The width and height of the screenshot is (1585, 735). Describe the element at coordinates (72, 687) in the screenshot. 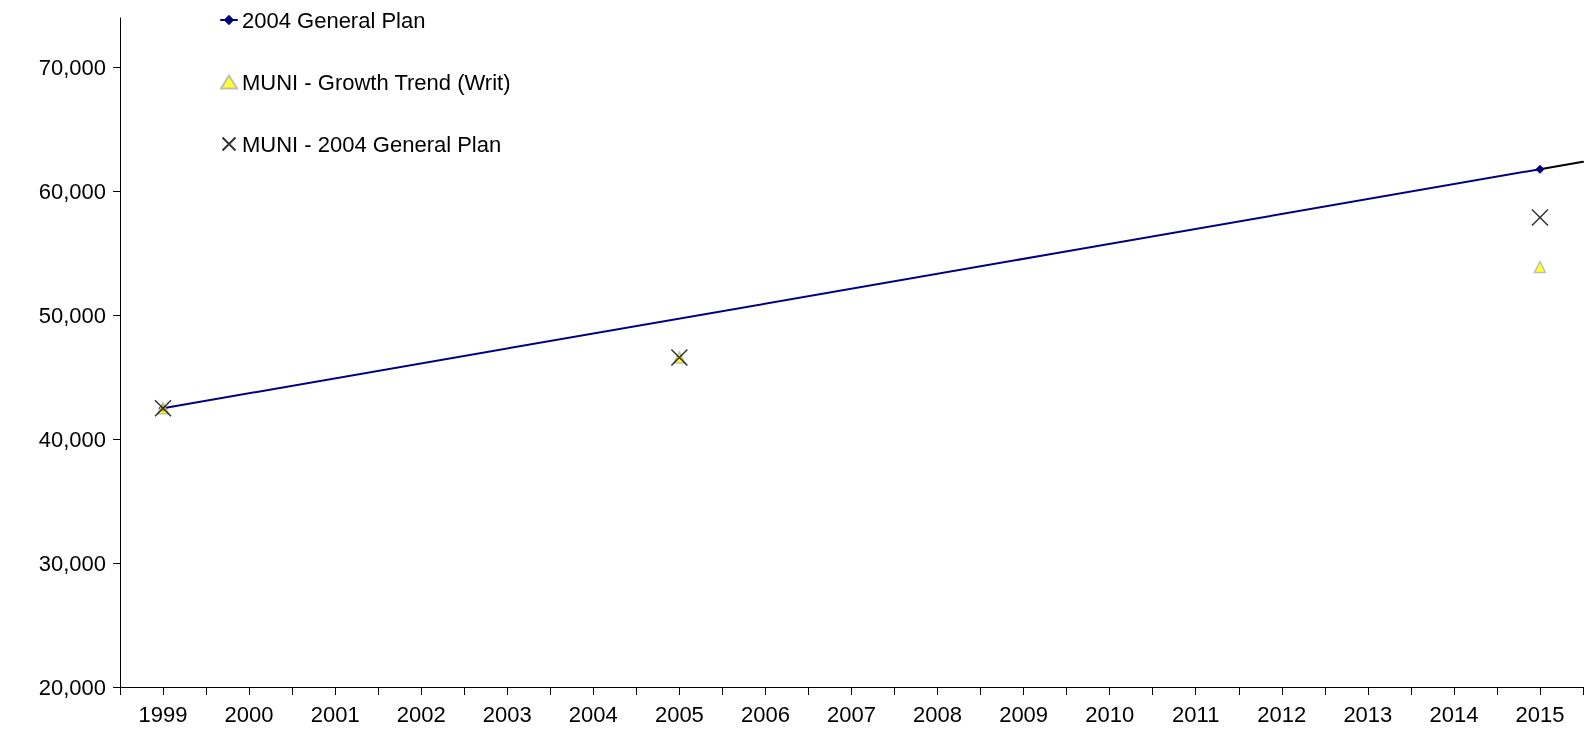

I see `y-tick-label: 20,000` at that location.